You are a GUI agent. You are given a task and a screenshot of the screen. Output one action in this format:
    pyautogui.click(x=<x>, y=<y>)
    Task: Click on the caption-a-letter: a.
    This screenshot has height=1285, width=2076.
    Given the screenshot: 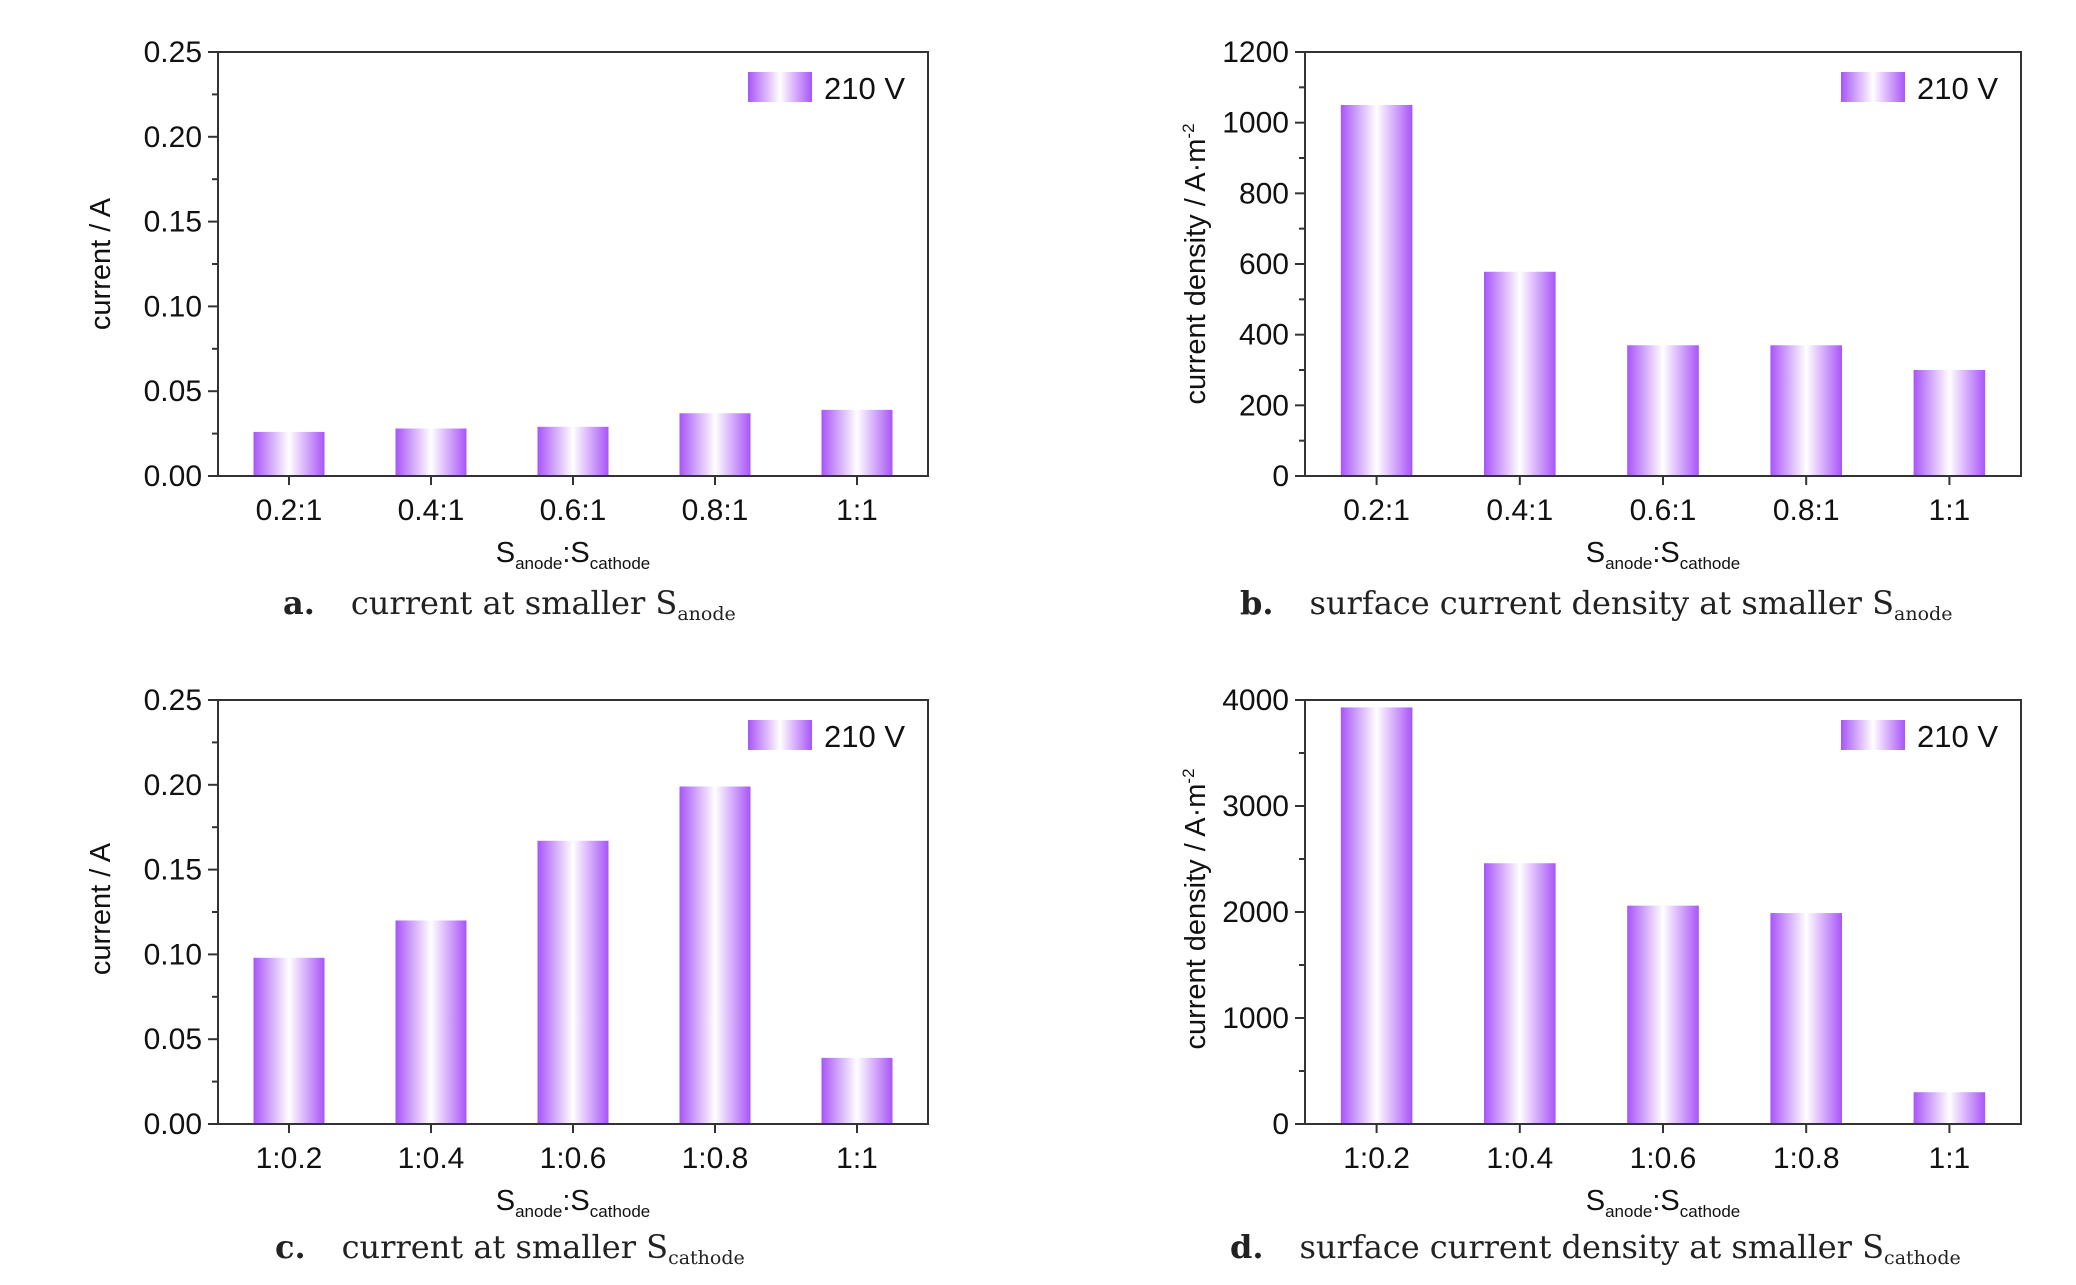 What is the action you would take?
    pyautogui.click(x=299, y=603)
    